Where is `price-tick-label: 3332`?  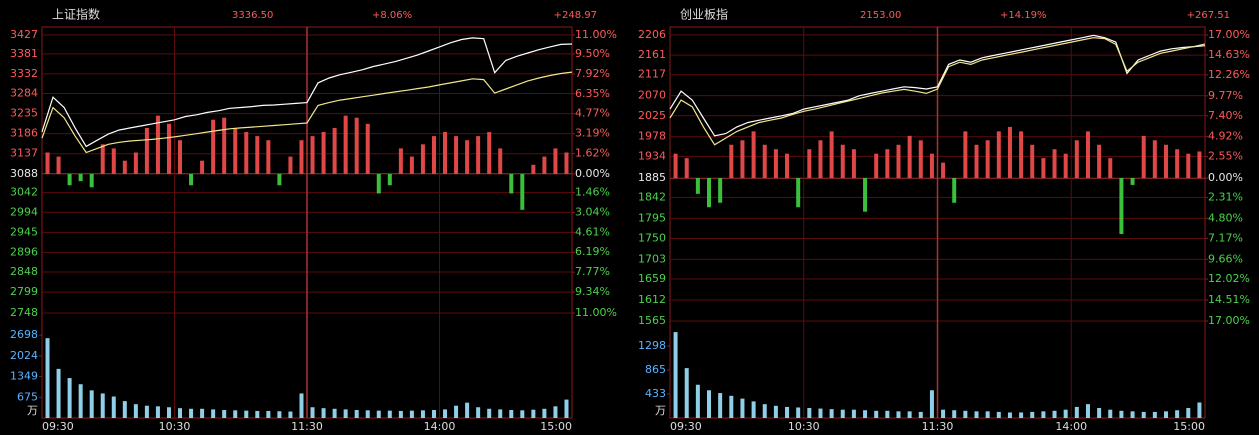 price-tick-label: 3332 is located at coordinates (24, 73).